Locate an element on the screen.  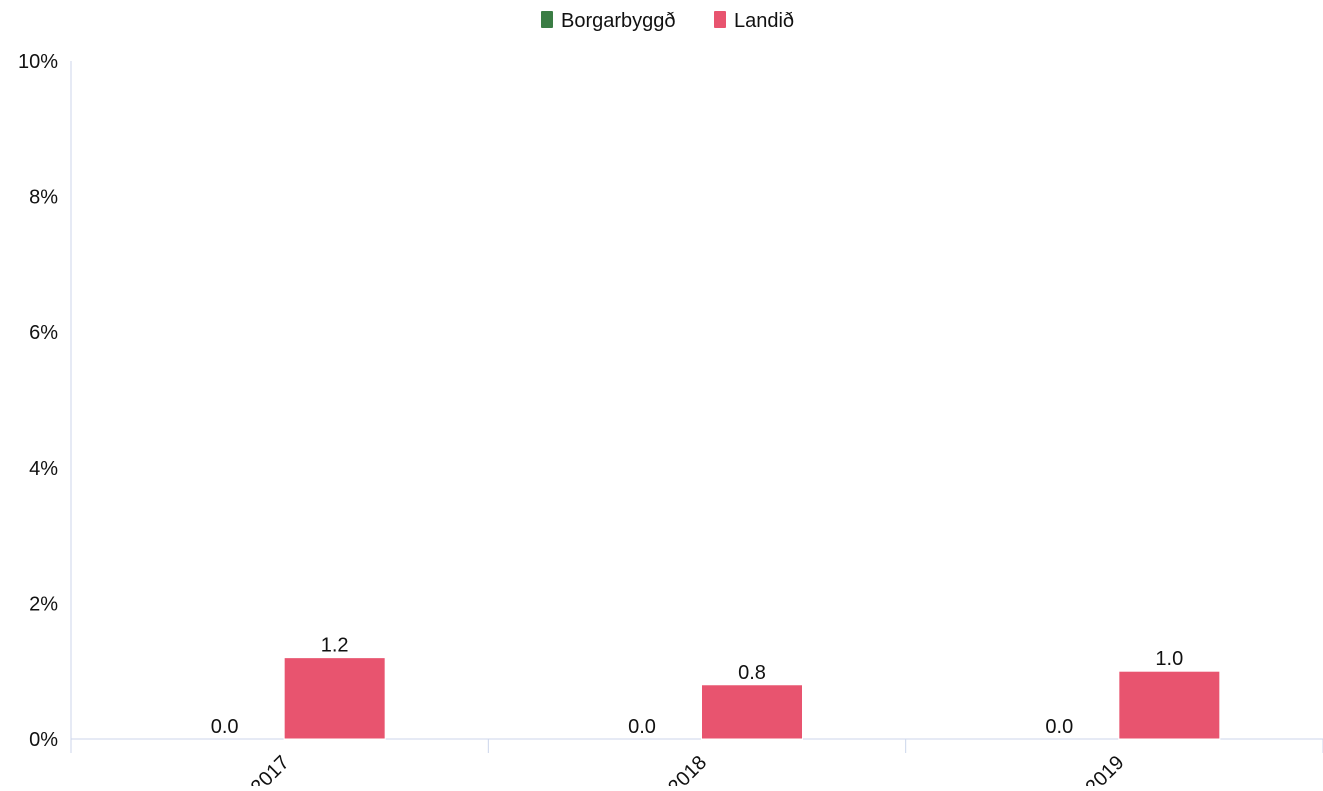
legend: Borgarbyggð Landið is located at coordinates (667, 21).